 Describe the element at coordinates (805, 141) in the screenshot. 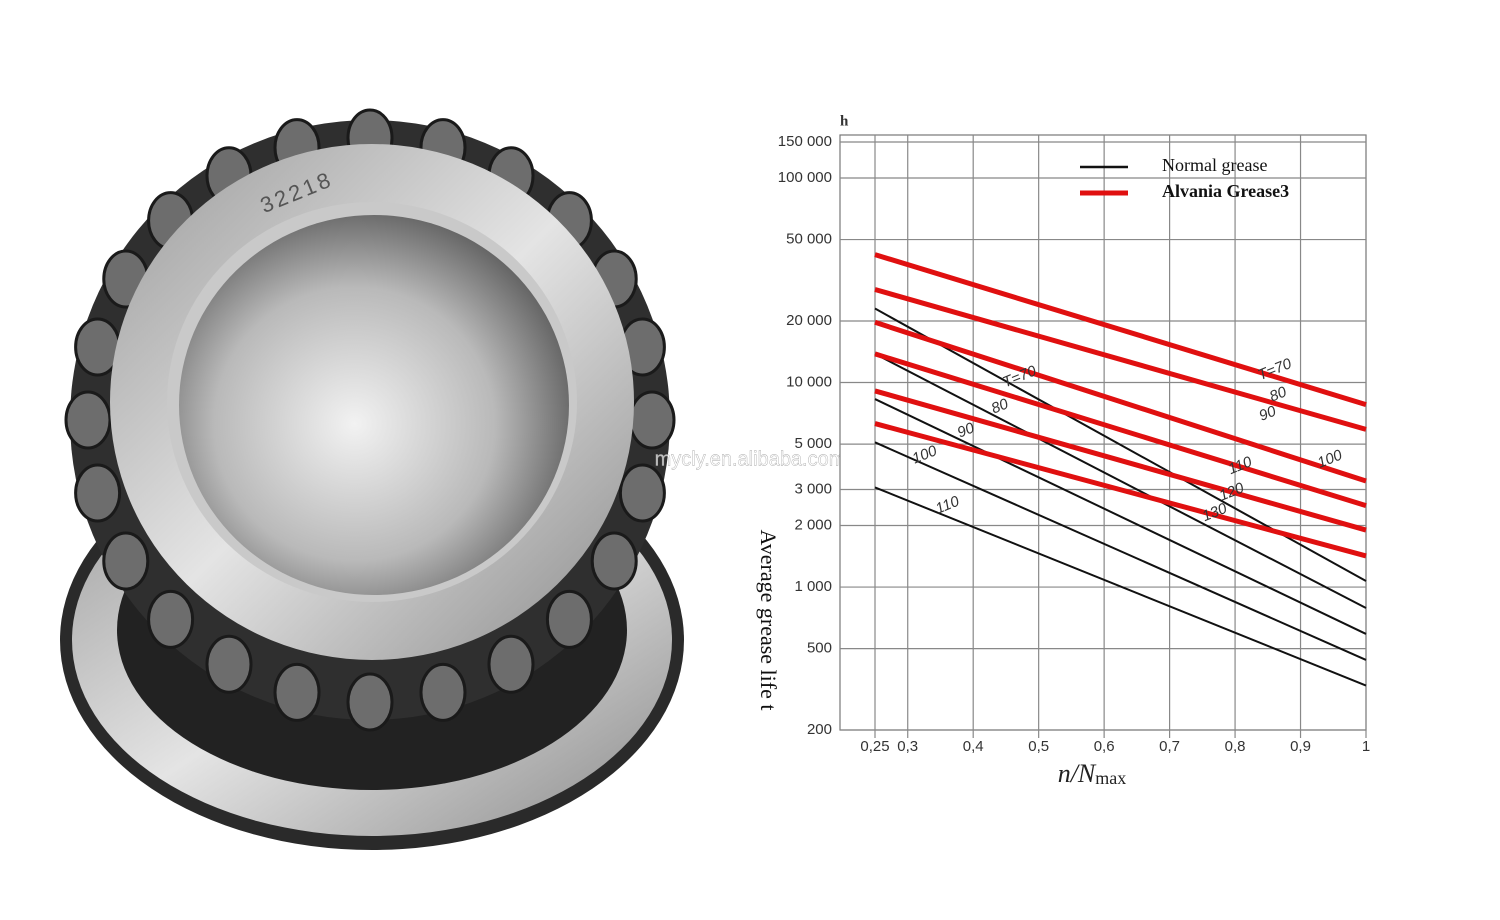

I see `y-tick-label: 150 000` at that location.